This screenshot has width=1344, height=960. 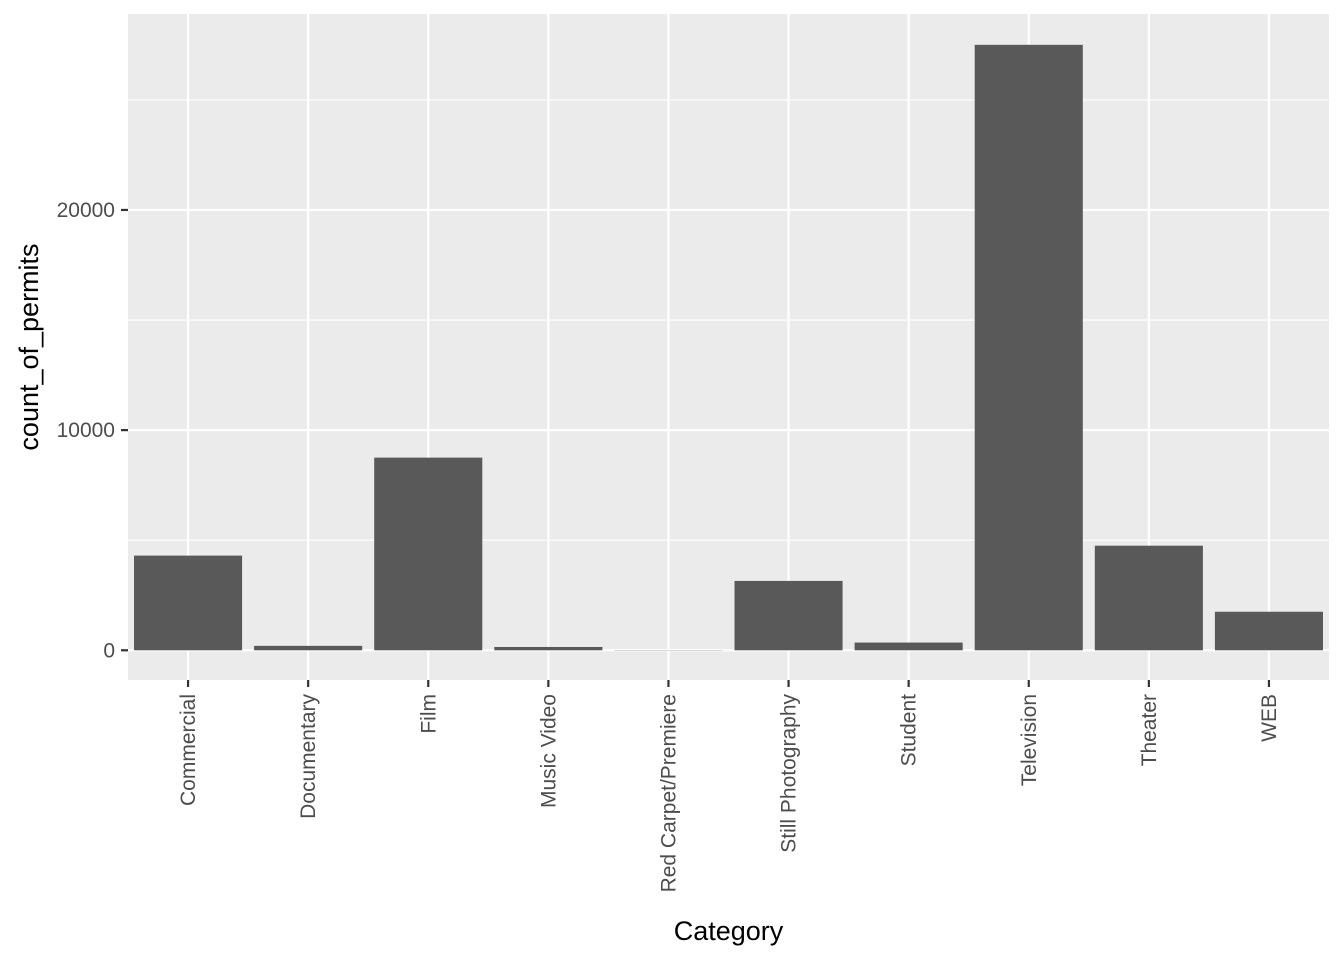 What do you see at coordinates (86, 430) in the screenshot?
I see `y-tick-label: 10000` at bounding box center [86, 430].